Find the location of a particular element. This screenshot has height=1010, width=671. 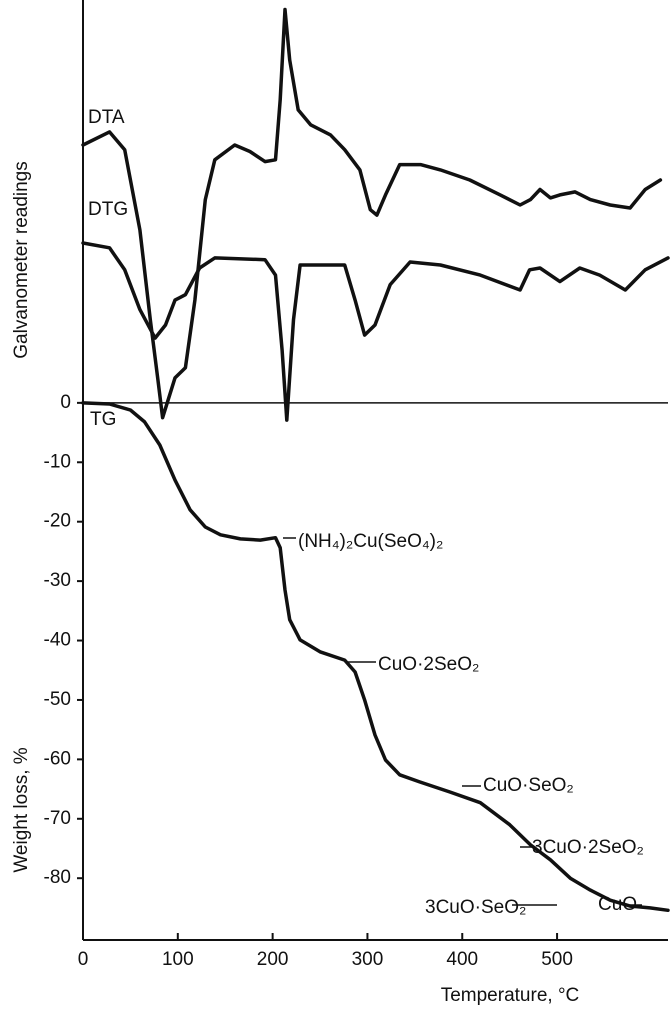

annotation: 3CuO·SeO₂ is located at coordinates (475, 907).